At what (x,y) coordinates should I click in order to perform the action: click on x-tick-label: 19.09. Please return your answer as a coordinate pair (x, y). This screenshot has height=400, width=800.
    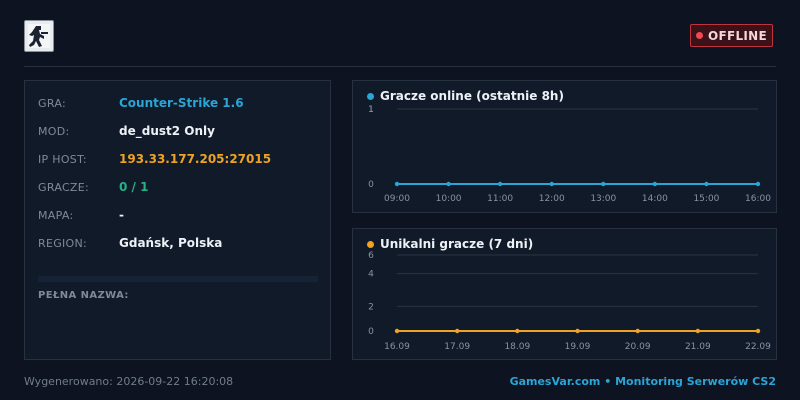
    Looking at the image, I should click on (578, 347).